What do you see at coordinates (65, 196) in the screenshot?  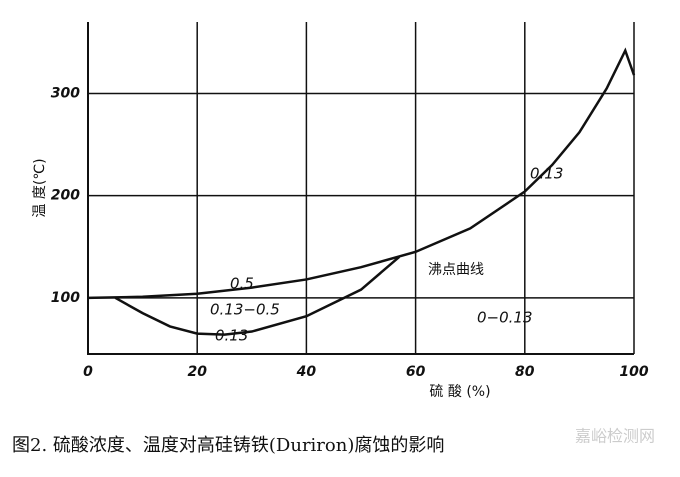 I see `y-tick-label: 200` at bounding box center [65, 196].